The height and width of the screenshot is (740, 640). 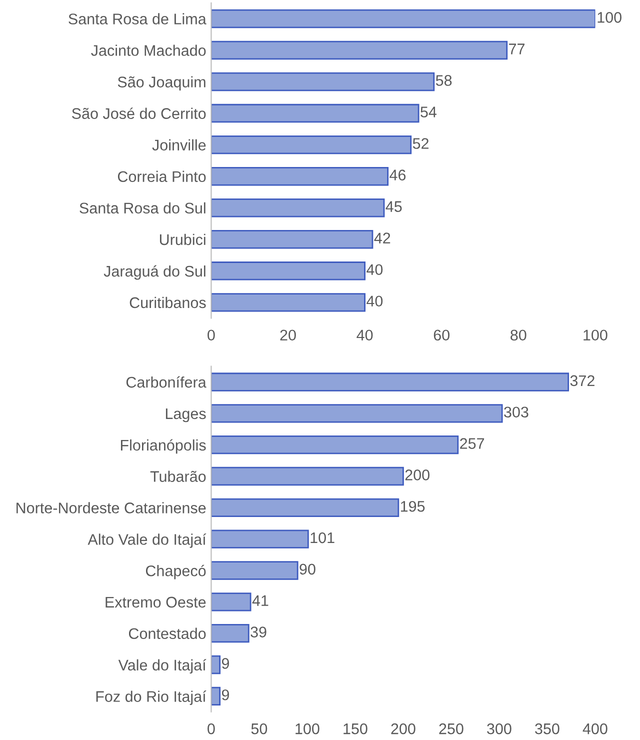 I want to click on y-tick-label: Foz do Rio Itajaí, so click(x=151, y=697).